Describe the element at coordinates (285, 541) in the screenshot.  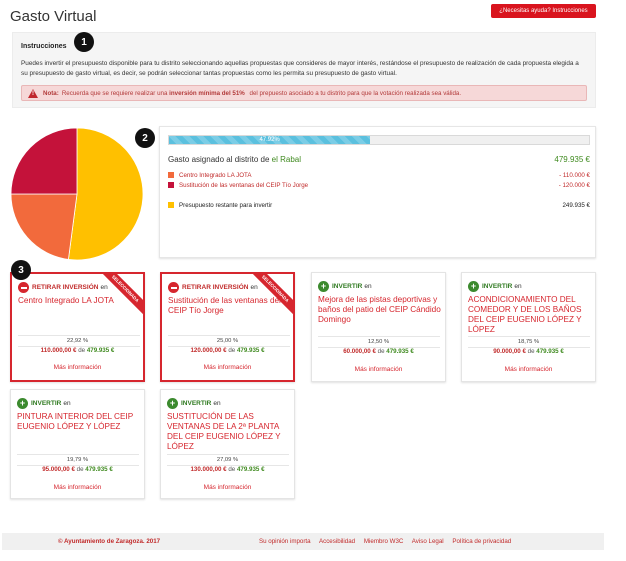
I see `footer-link-opinion: Su opinión importa` at that location.